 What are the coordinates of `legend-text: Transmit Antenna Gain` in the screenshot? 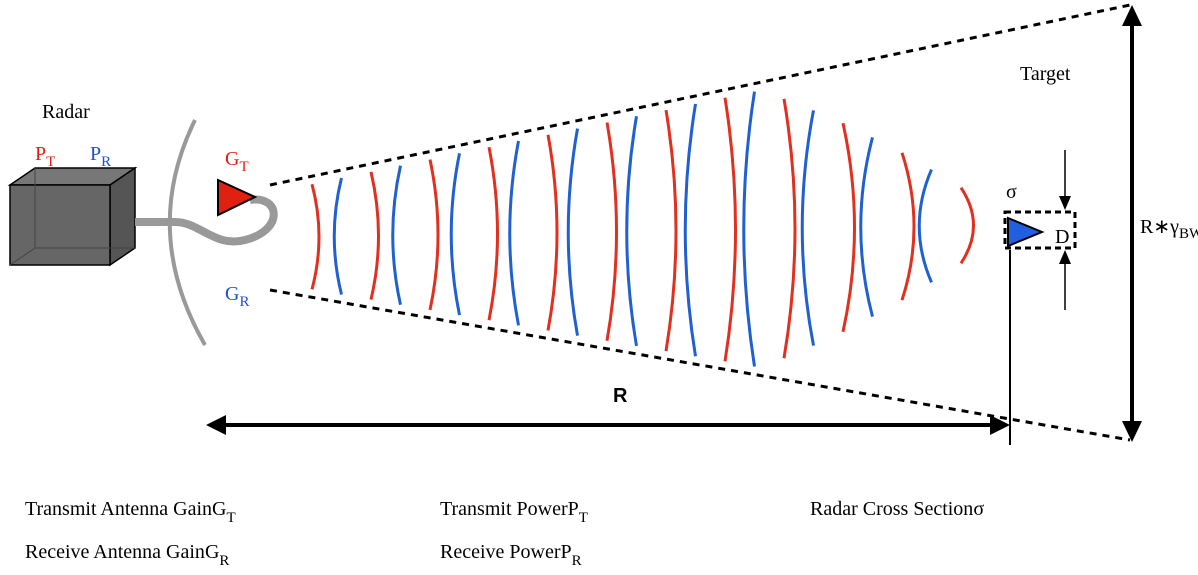 It's located at (118, 509).